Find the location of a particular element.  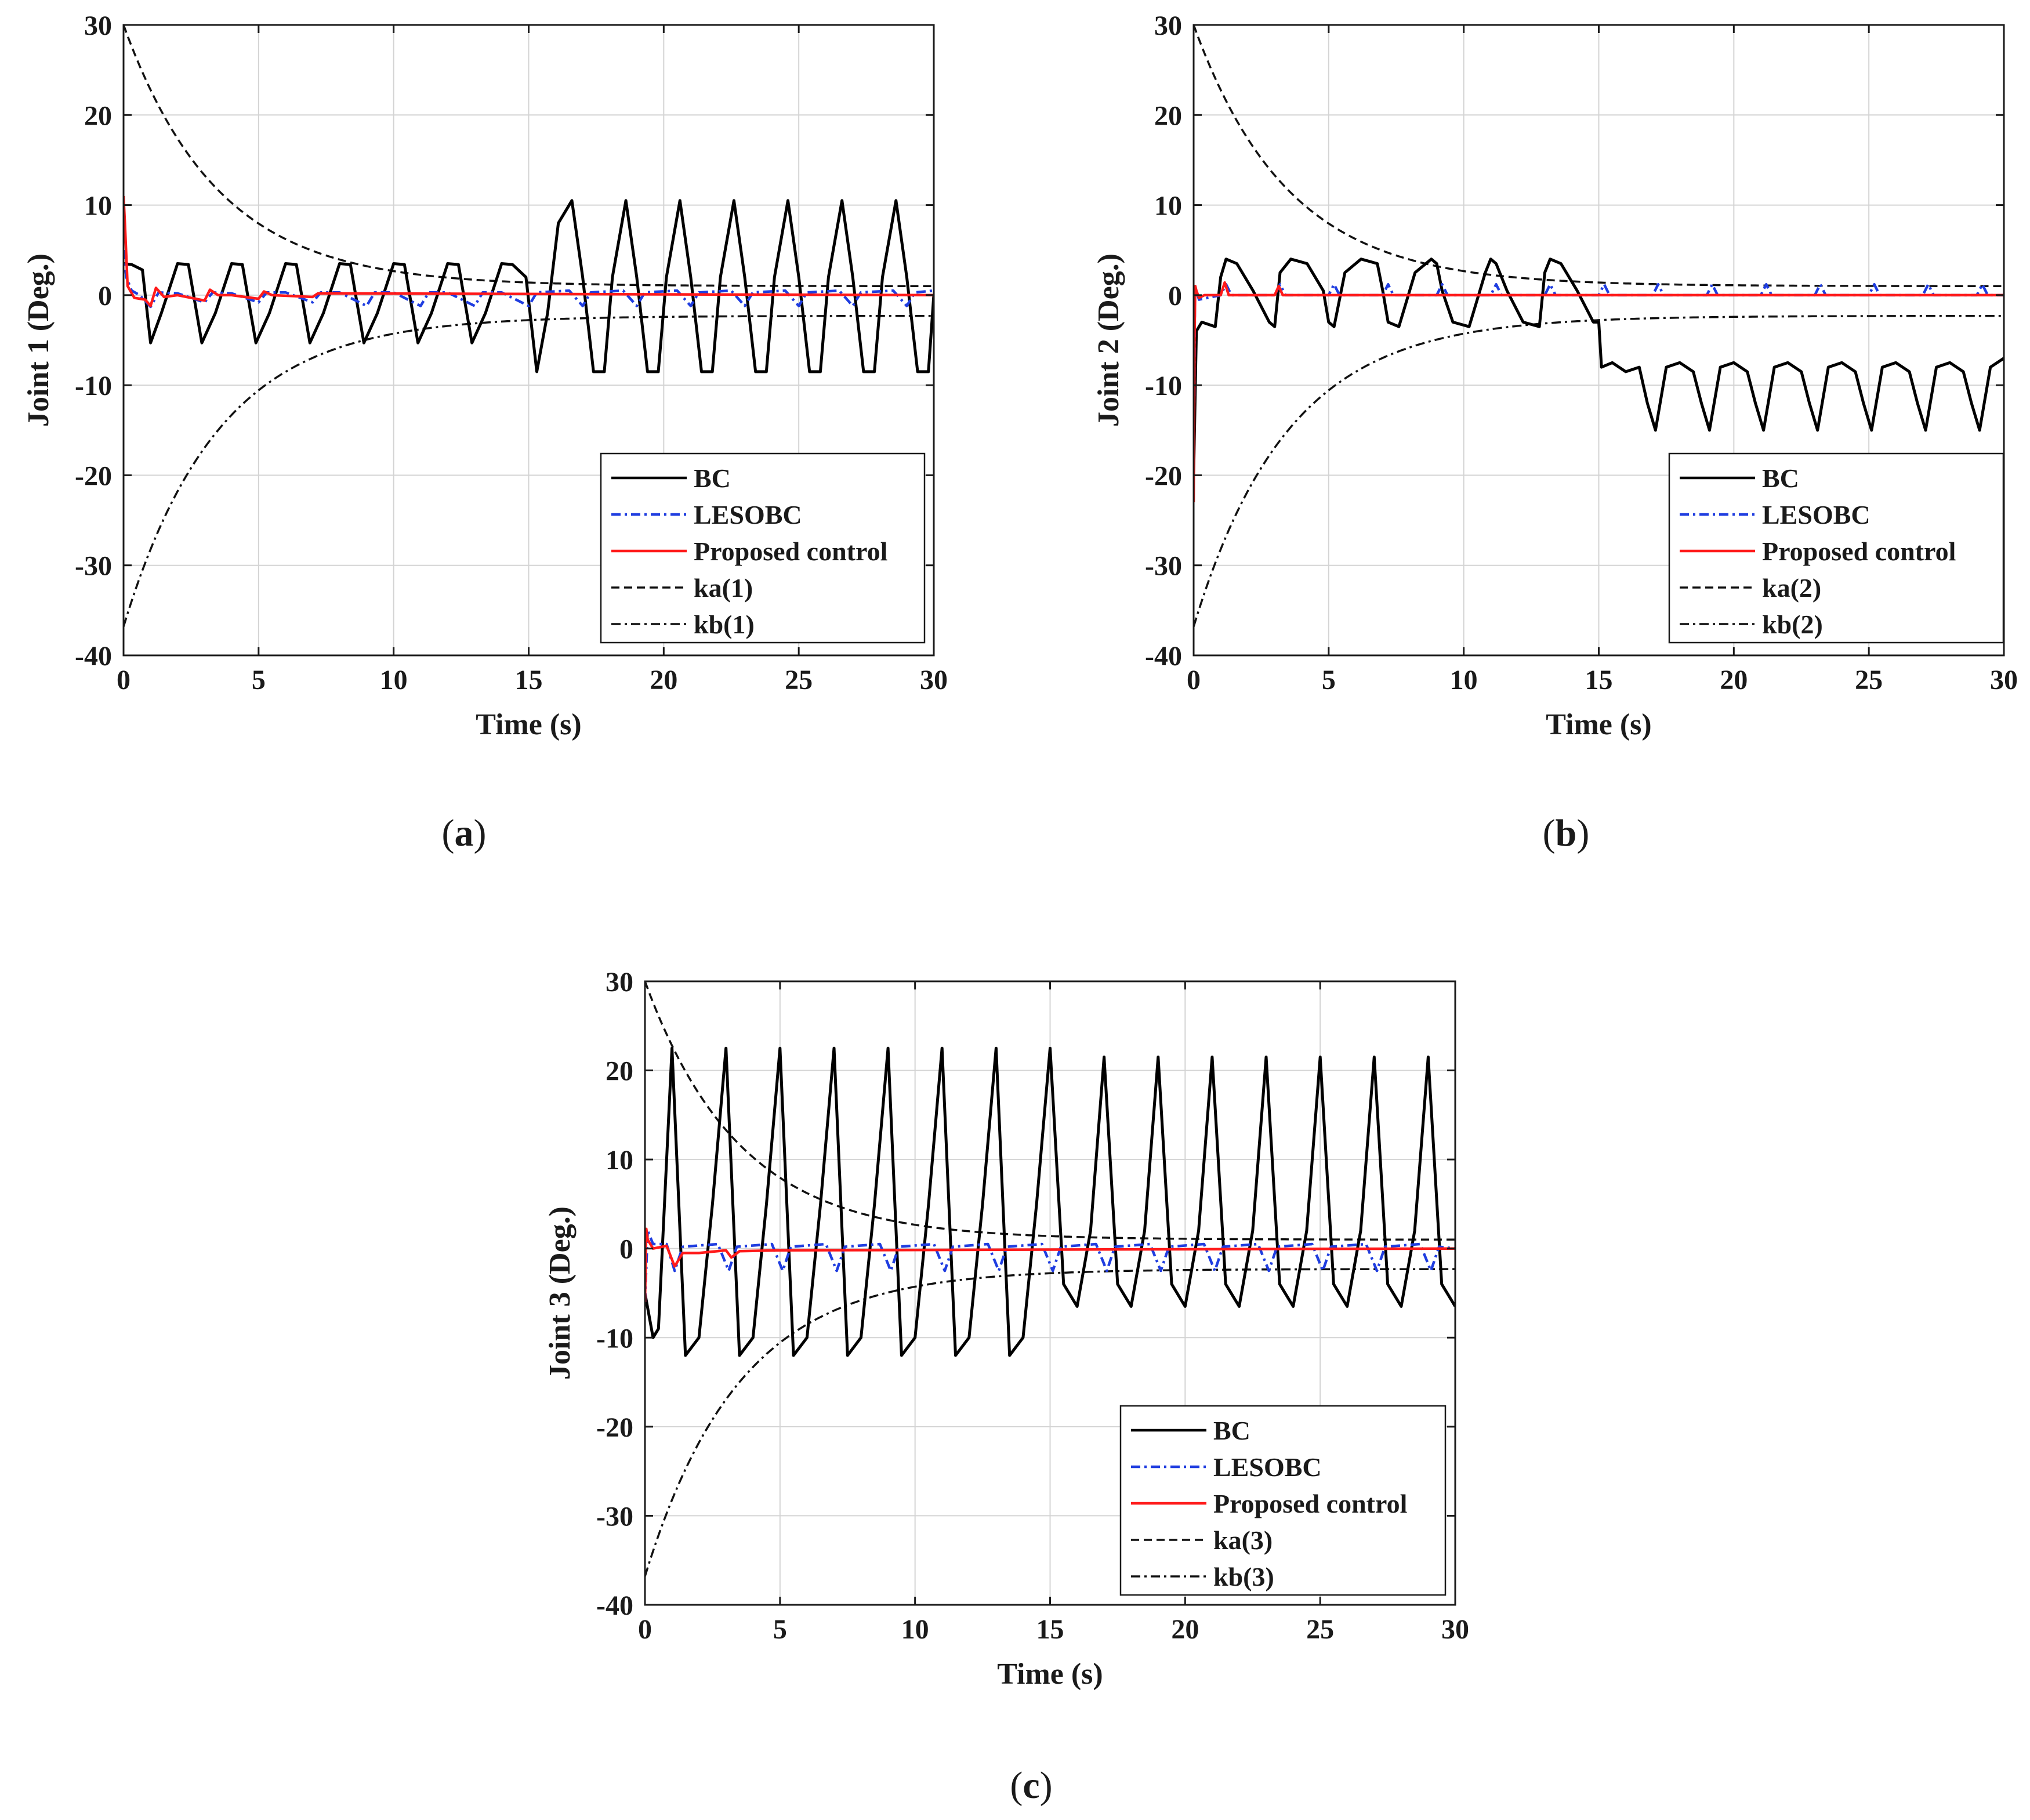

panel-caption-letter: a is located at coordinates (464, 833).